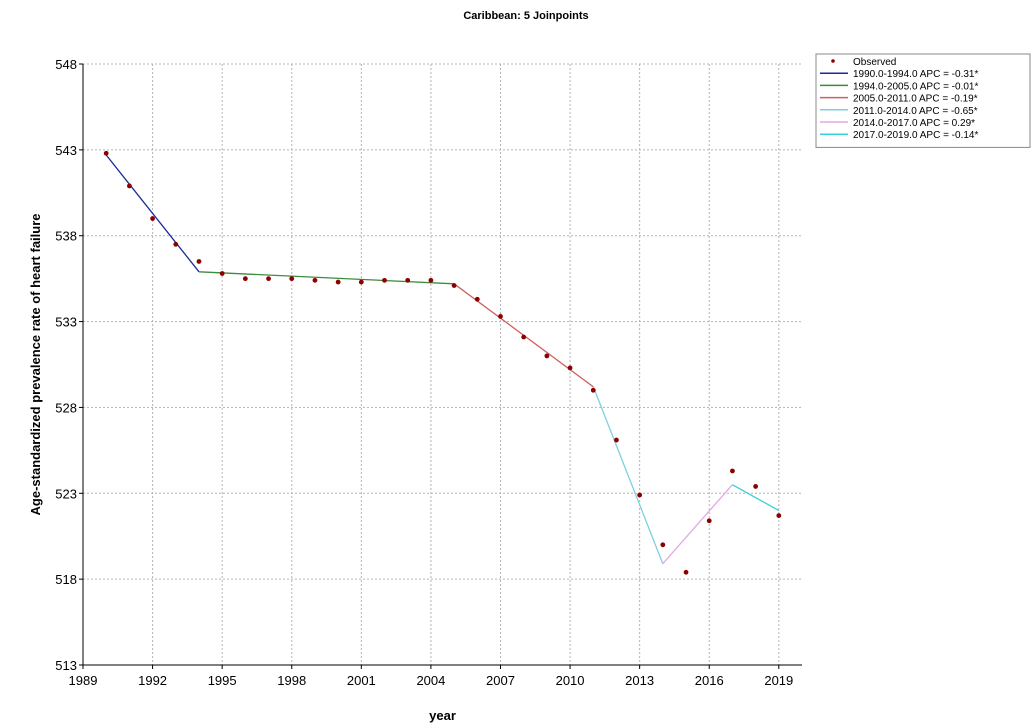 The width and height of the screenshot is (1034, 728). Describe the element at coordinates (915, 135) in the screenshot. I see `legend-label-6: 2017.0-2019.0 APC = -0.14*` at that location.